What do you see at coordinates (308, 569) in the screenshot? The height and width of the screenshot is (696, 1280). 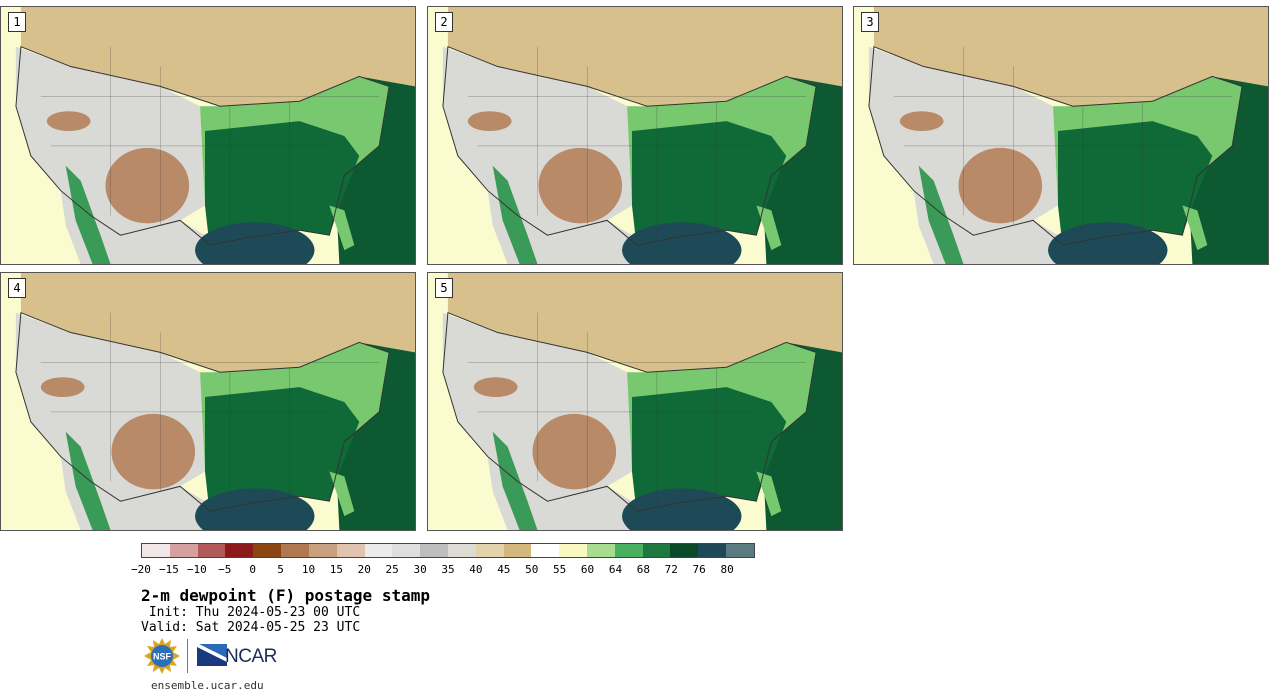 I see `colorbar-tick-label: 10` at bounding box center [308, 569].